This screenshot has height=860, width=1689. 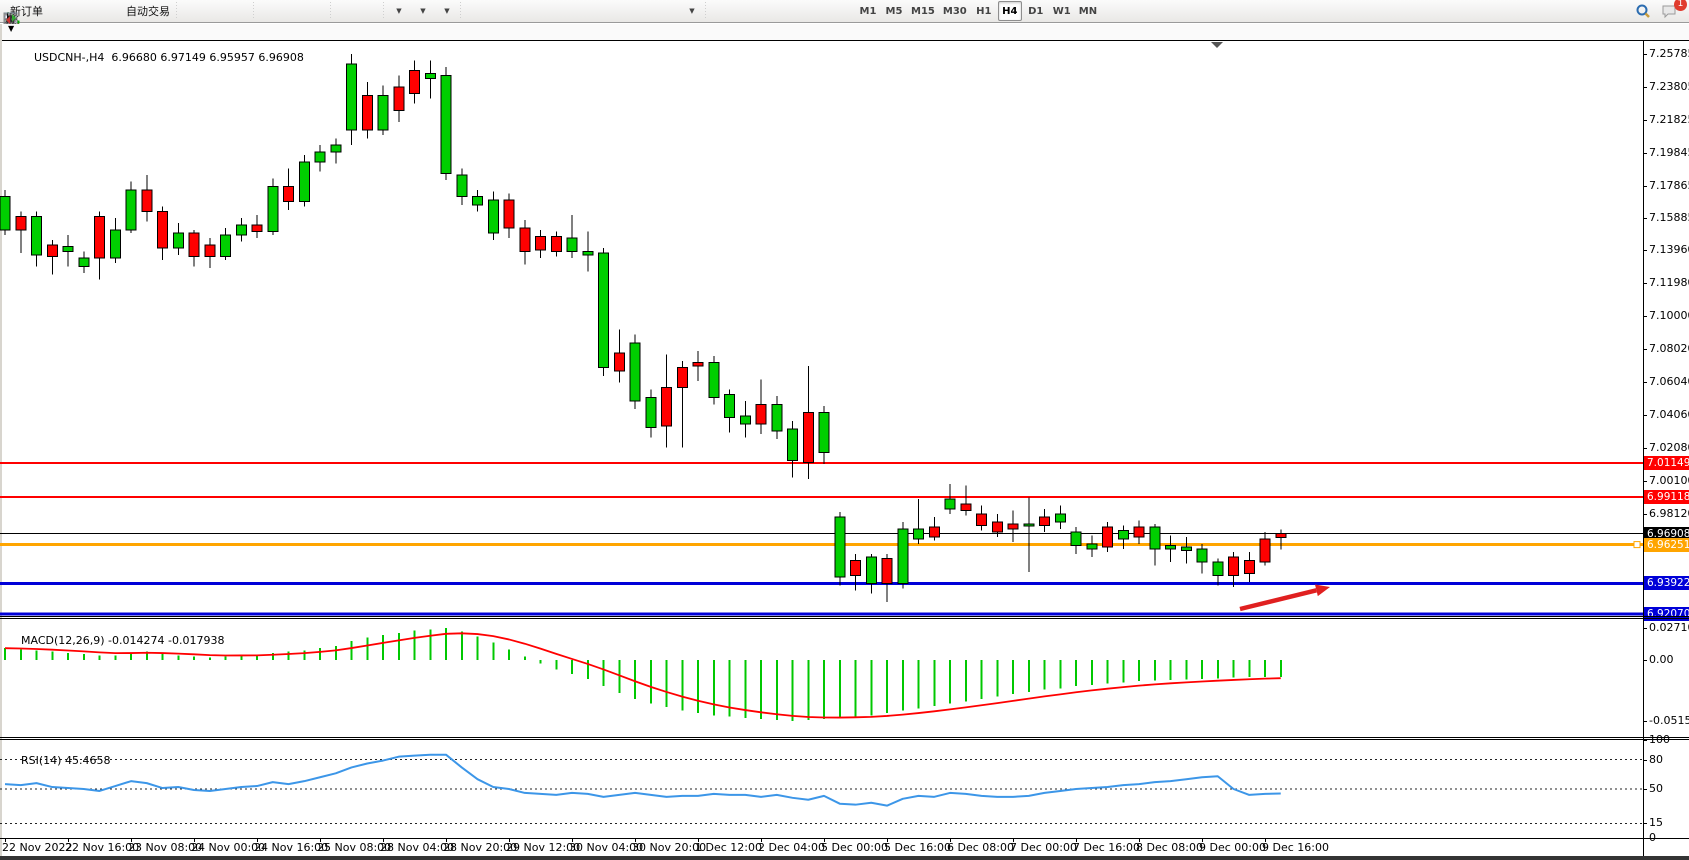 What do you see at coordinates (1217, 45) in the screenshot?
I see `chart-shift-marker-icon` at bounding box center [1217, 45].